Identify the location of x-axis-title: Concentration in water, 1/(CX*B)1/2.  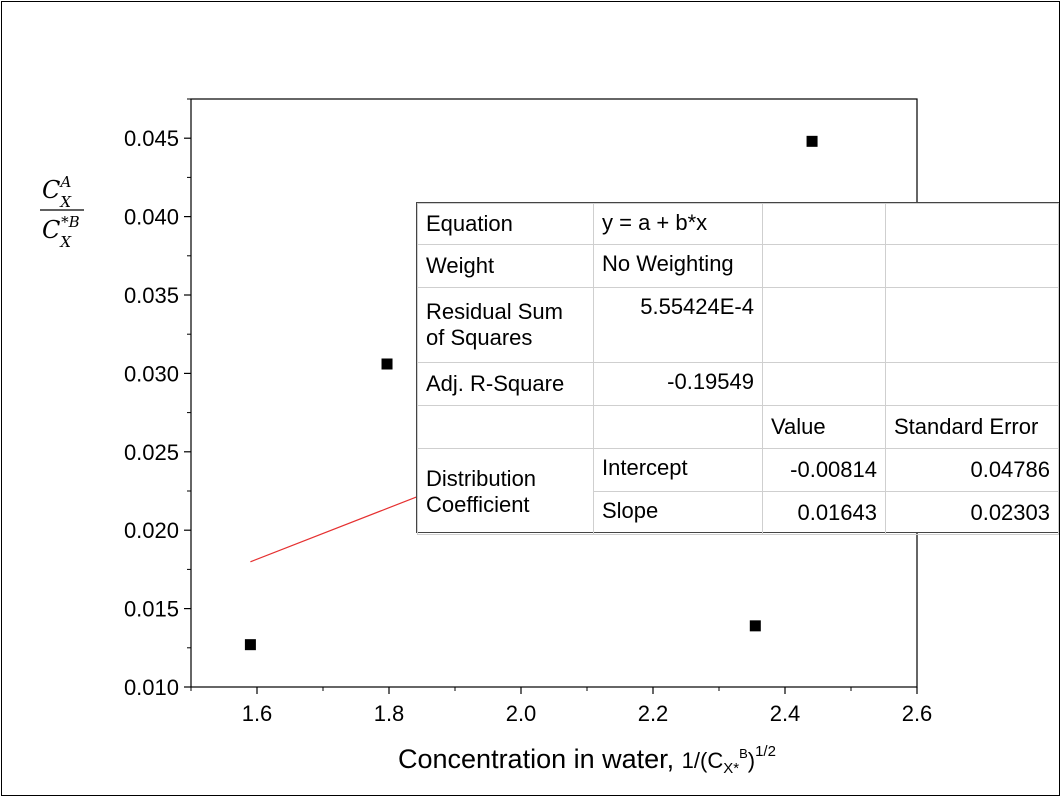
(587, 760).